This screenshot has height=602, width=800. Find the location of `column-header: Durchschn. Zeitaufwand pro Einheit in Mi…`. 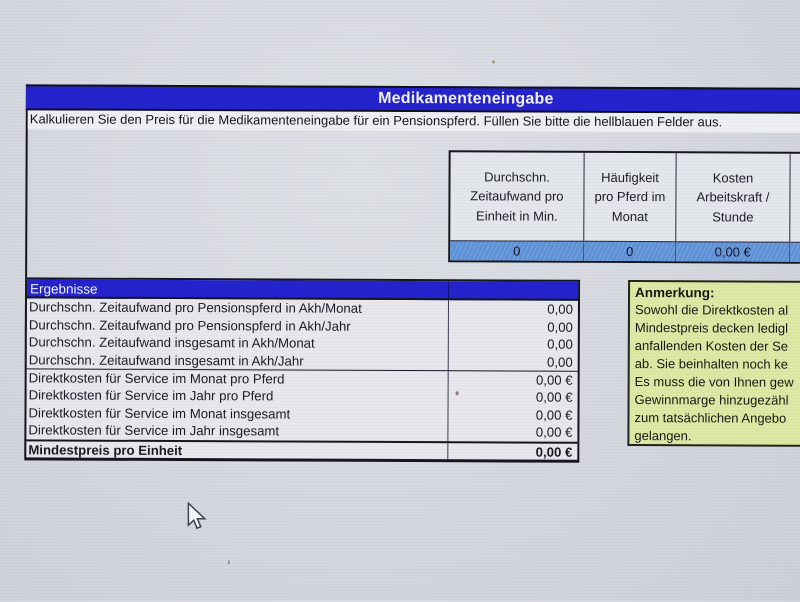

column-header: Durchschn. Zeitaufwand pro Einheit in Mi… is located at coordinates (517, 196).